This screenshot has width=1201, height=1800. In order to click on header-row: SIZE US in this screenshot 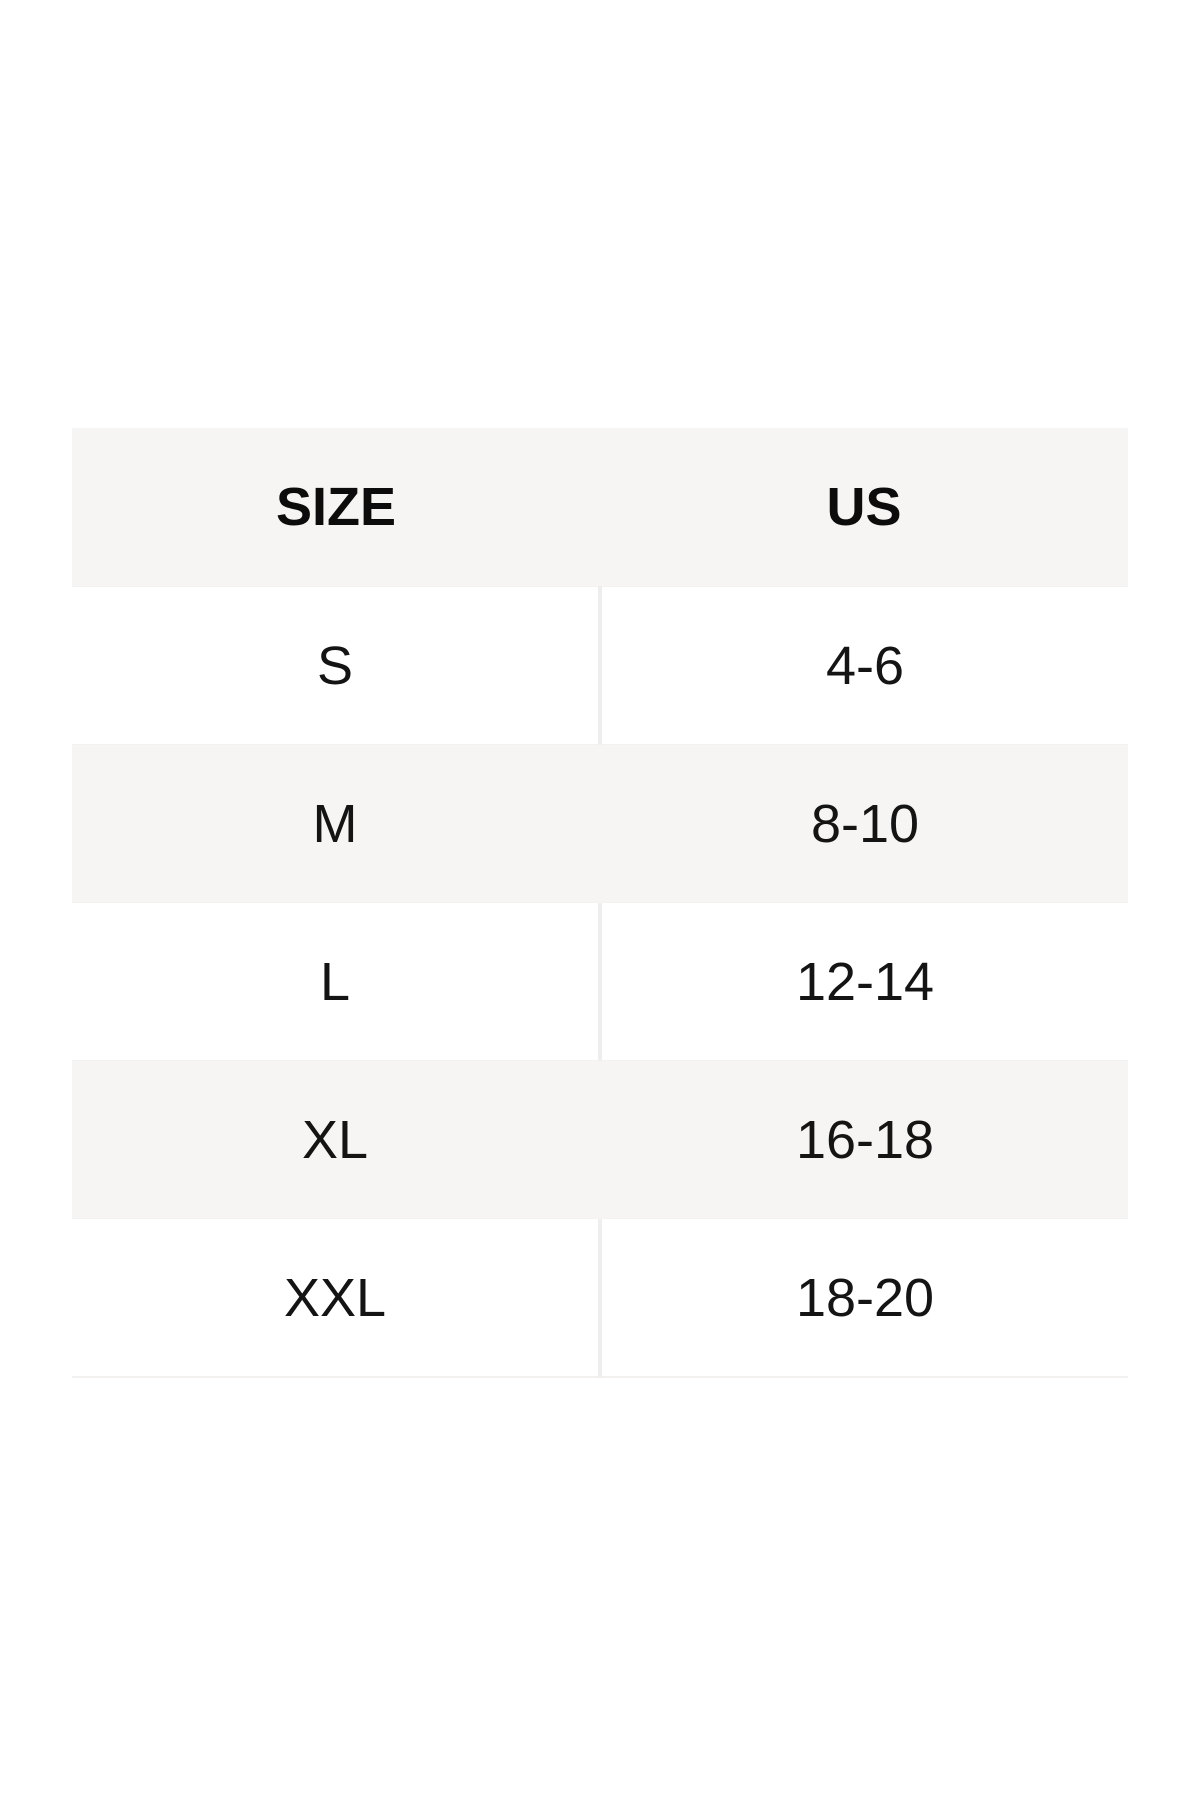, I will do `click(600, 507)`.